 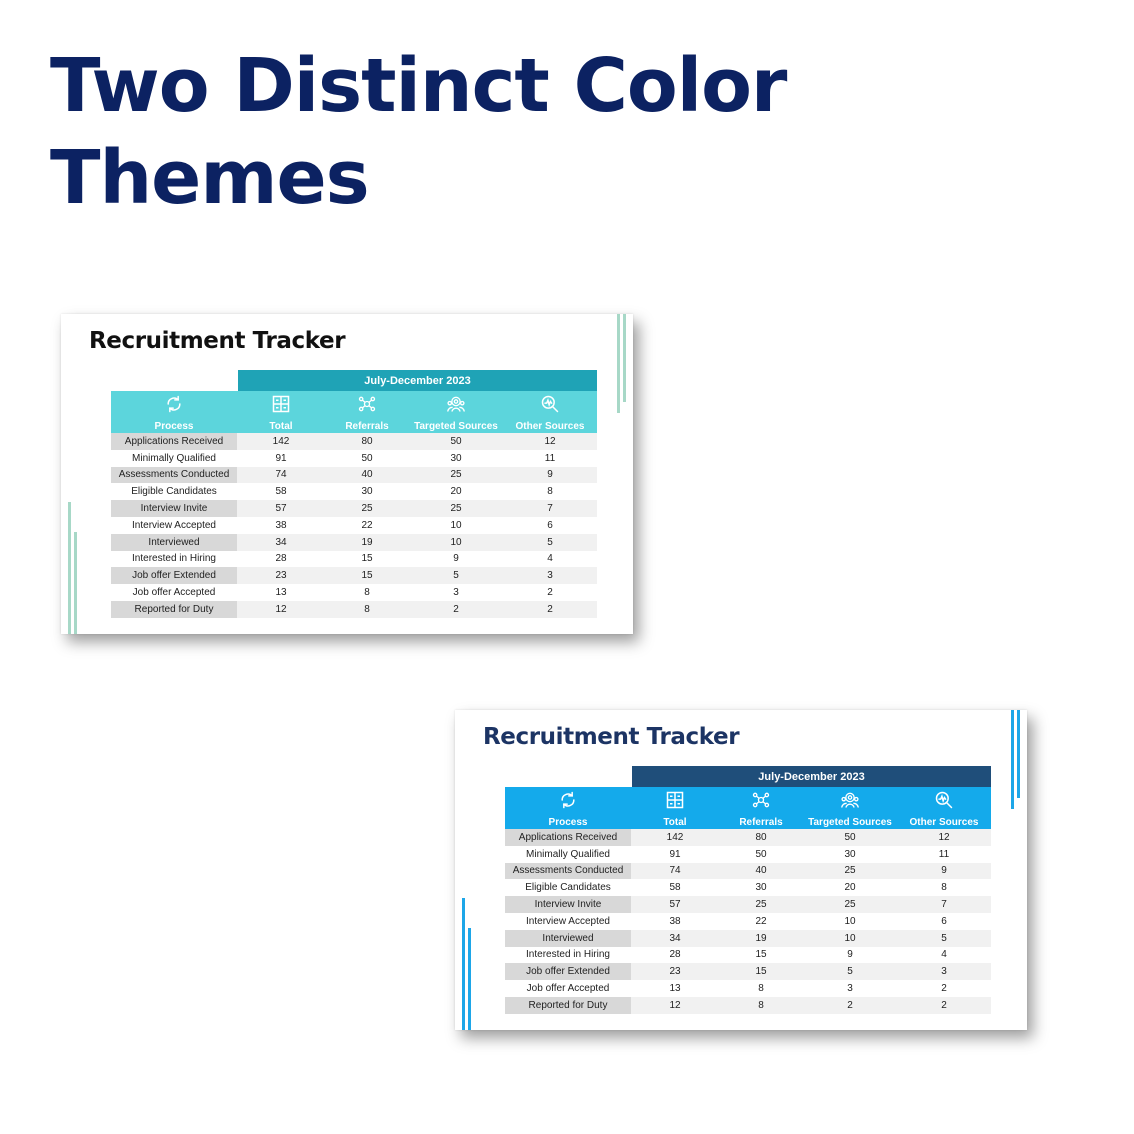 What do you see at coordinates (568, 972) in the screenshot?
I see `cell-process: Job offer Extended` at bounding box center [568, 972].